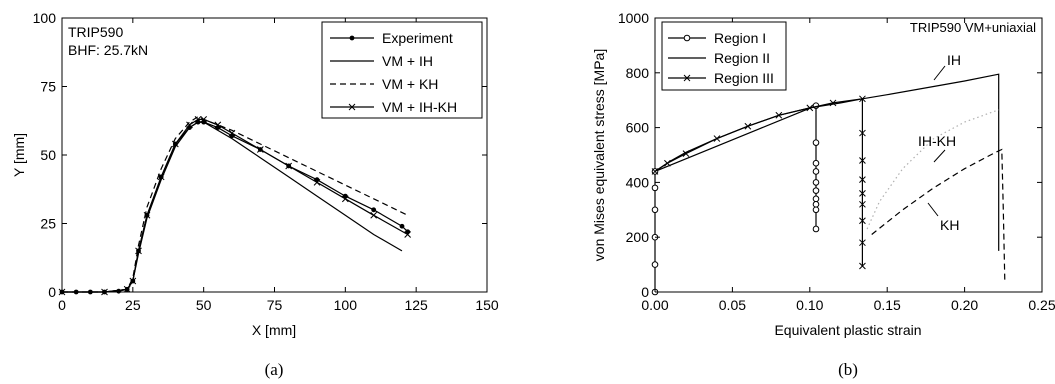  Describe the element at coordinates (687, 38) in the screenshot. I see `chart-b-legend-marker` at that location.